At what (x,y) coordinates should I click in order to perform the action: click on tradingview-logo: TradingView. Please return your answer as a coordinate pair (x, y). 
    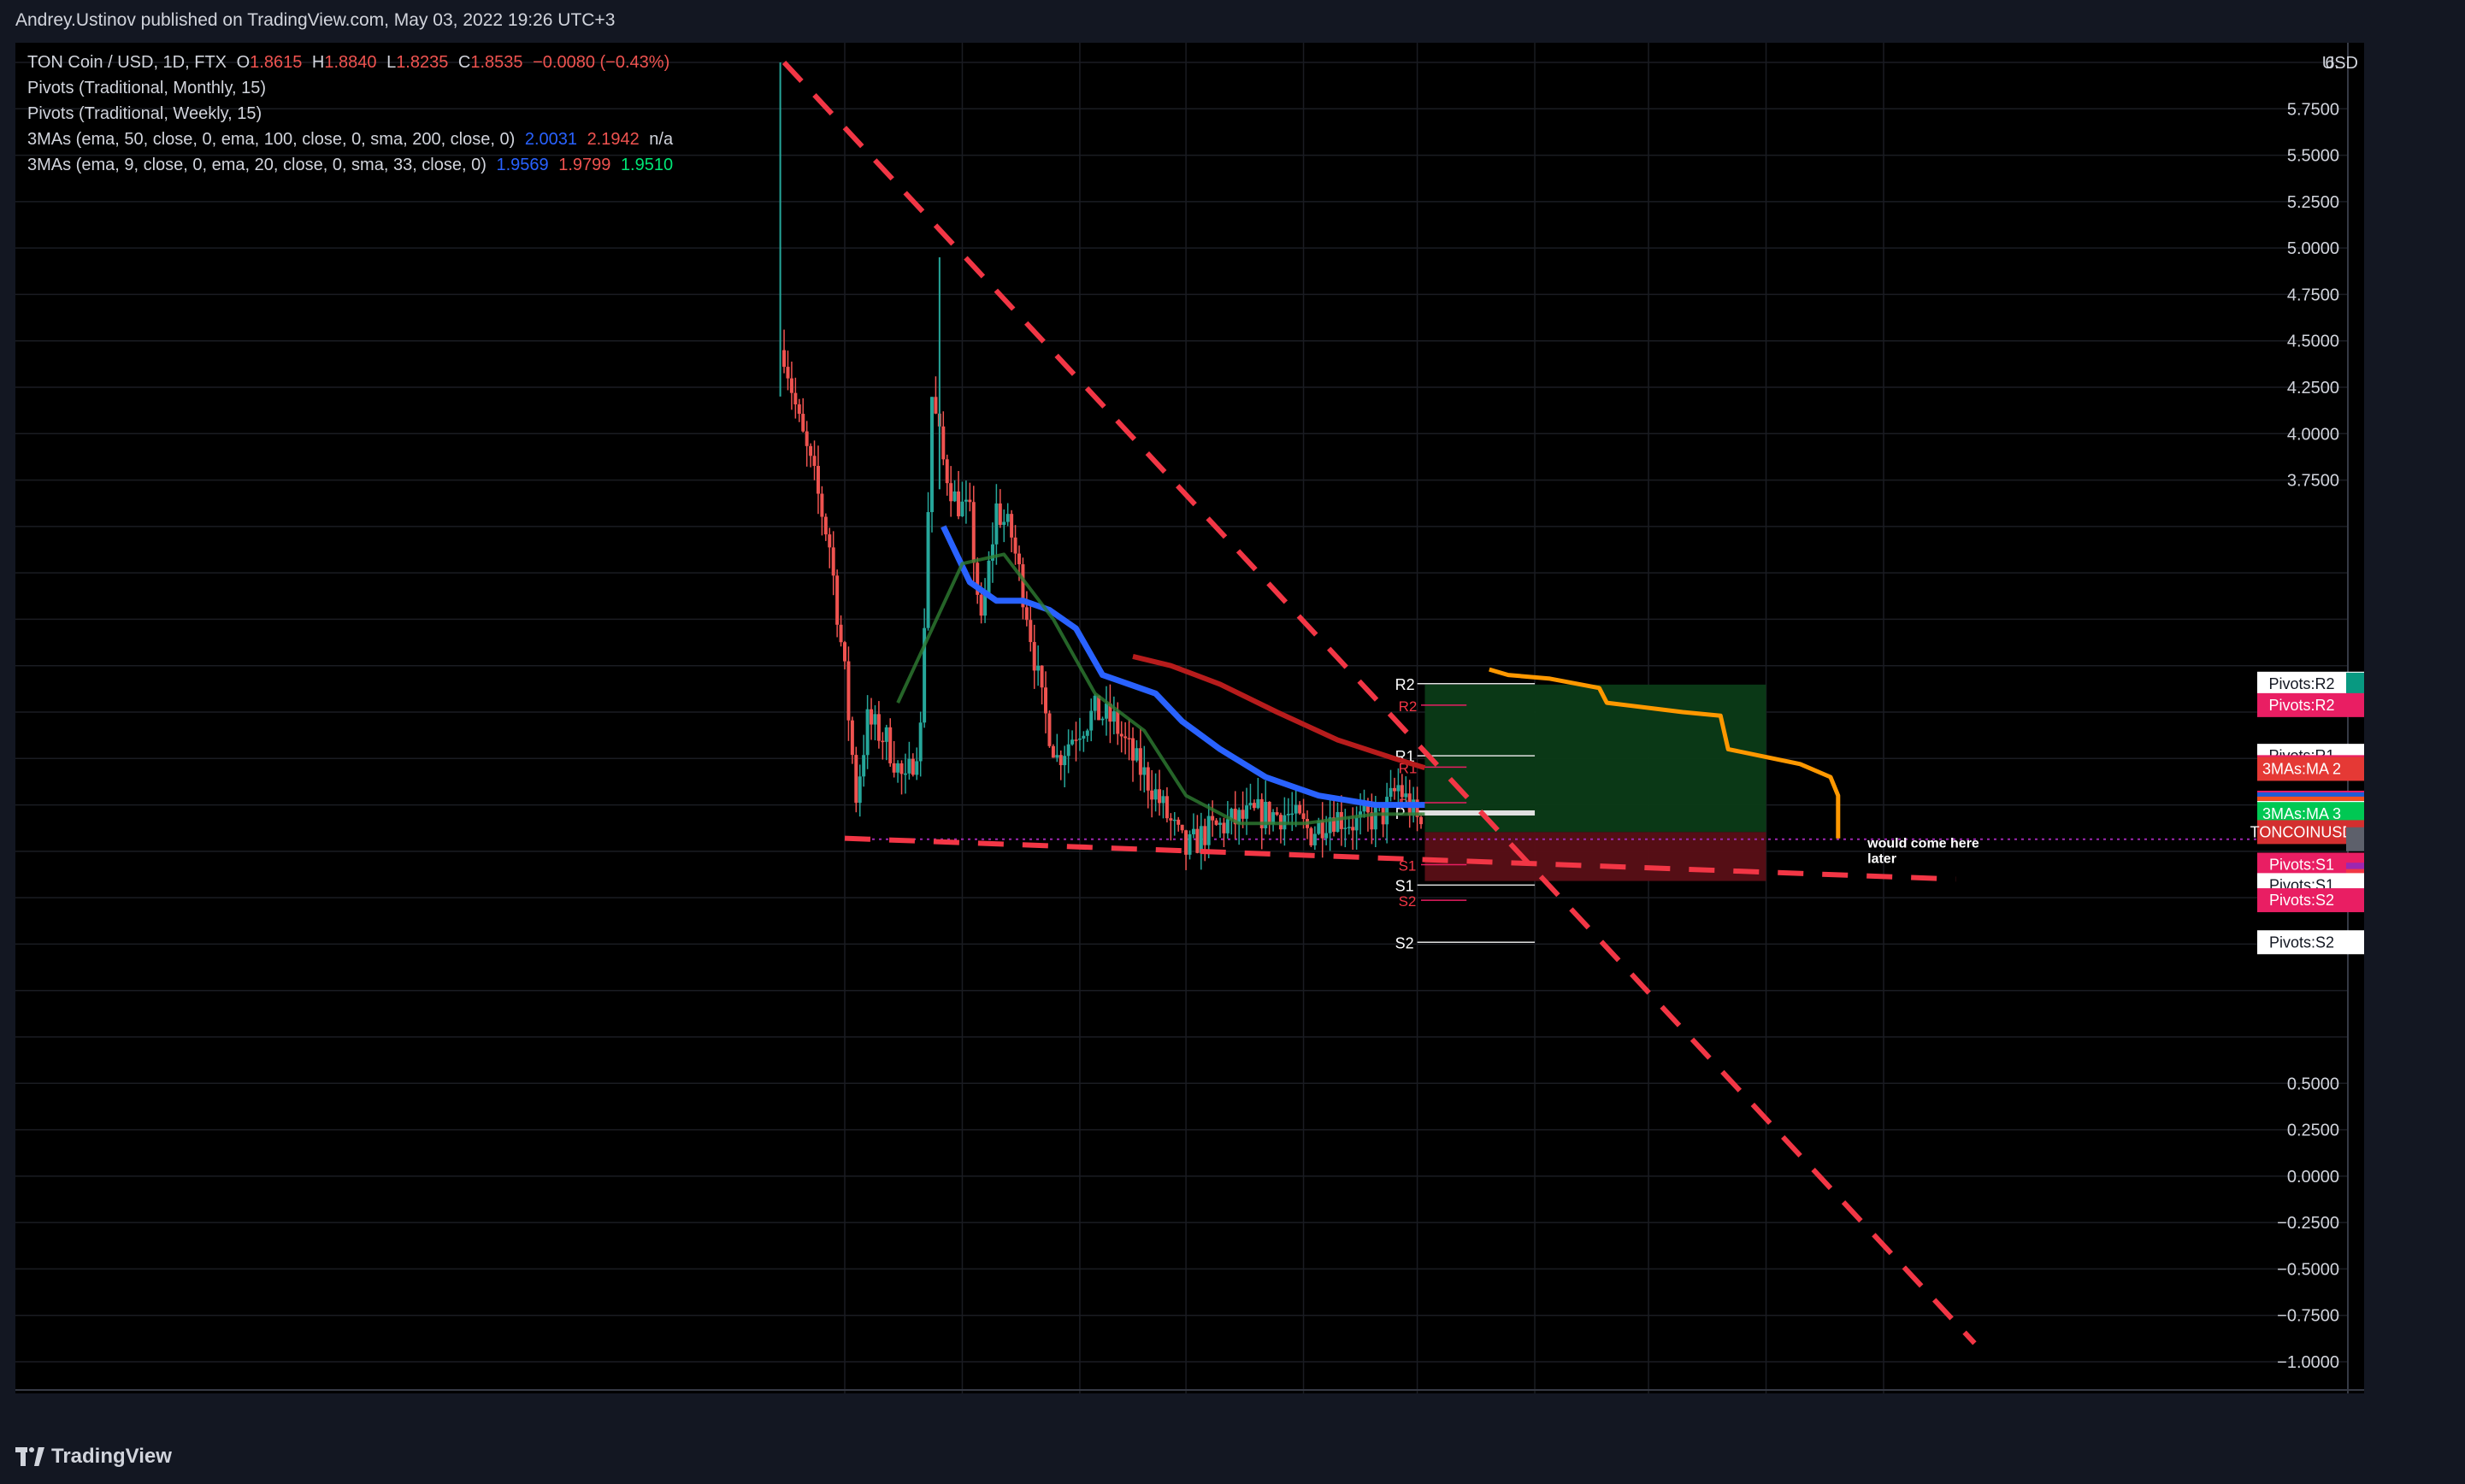
    Looking at the image, I should click on (93, 1457).